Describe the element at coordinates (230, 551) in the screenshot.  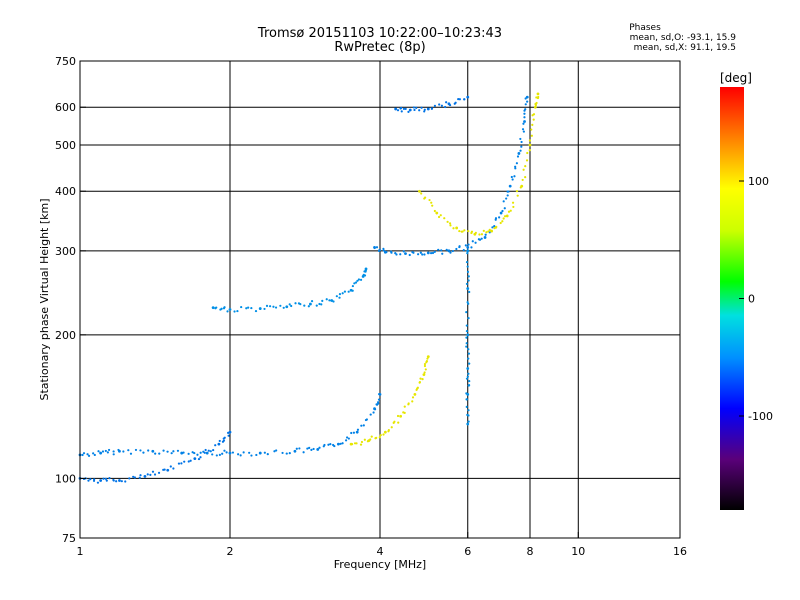
I see `x-tick-label: 2` at that location.